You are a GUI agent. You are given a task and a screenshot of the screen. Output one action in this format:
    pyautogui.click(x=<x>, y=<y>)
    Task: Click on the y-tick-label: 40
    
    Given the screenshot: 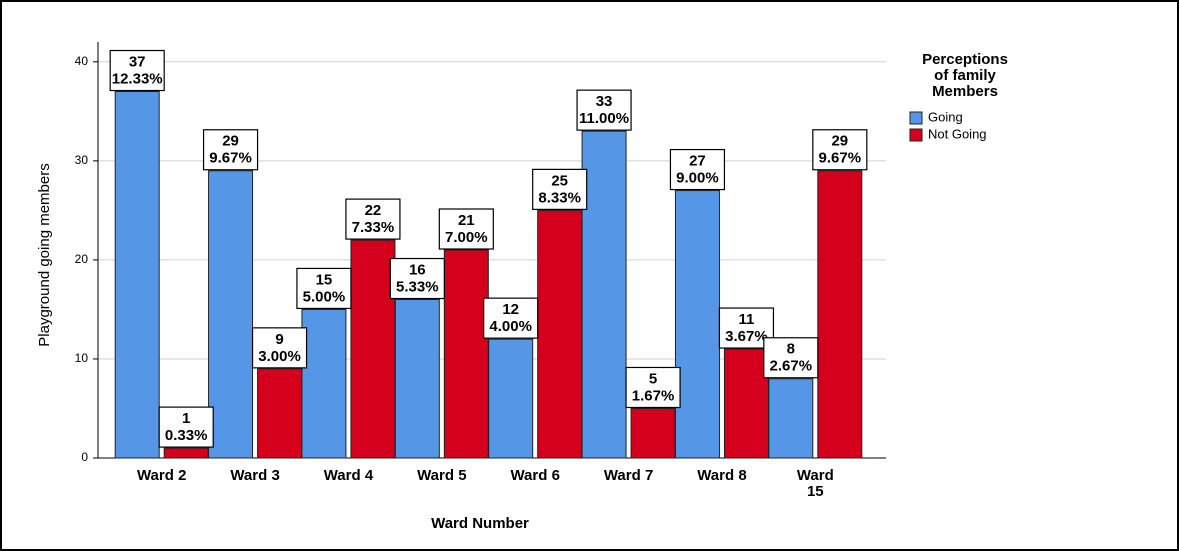 What is the action you would take?
    pyautogui.click(x=82, y=61)
    